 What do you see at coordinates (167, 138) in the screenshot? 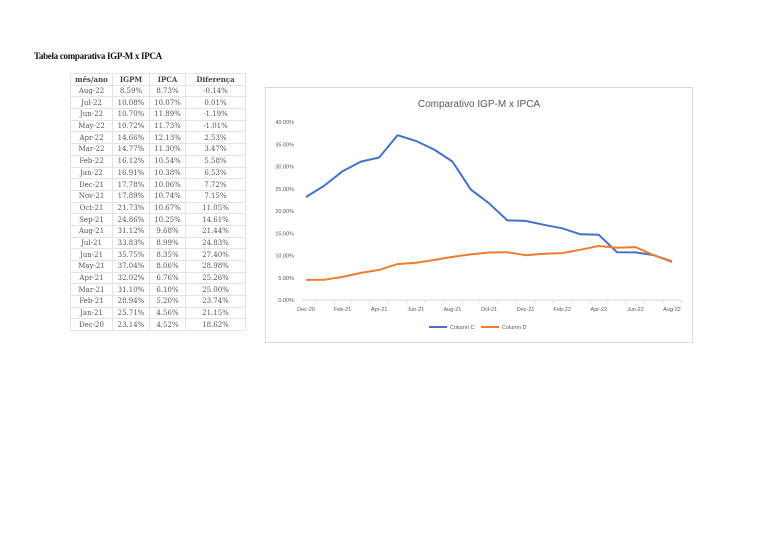
I see `cell-ipca: 12.13%` at bounding box center [167, 138].